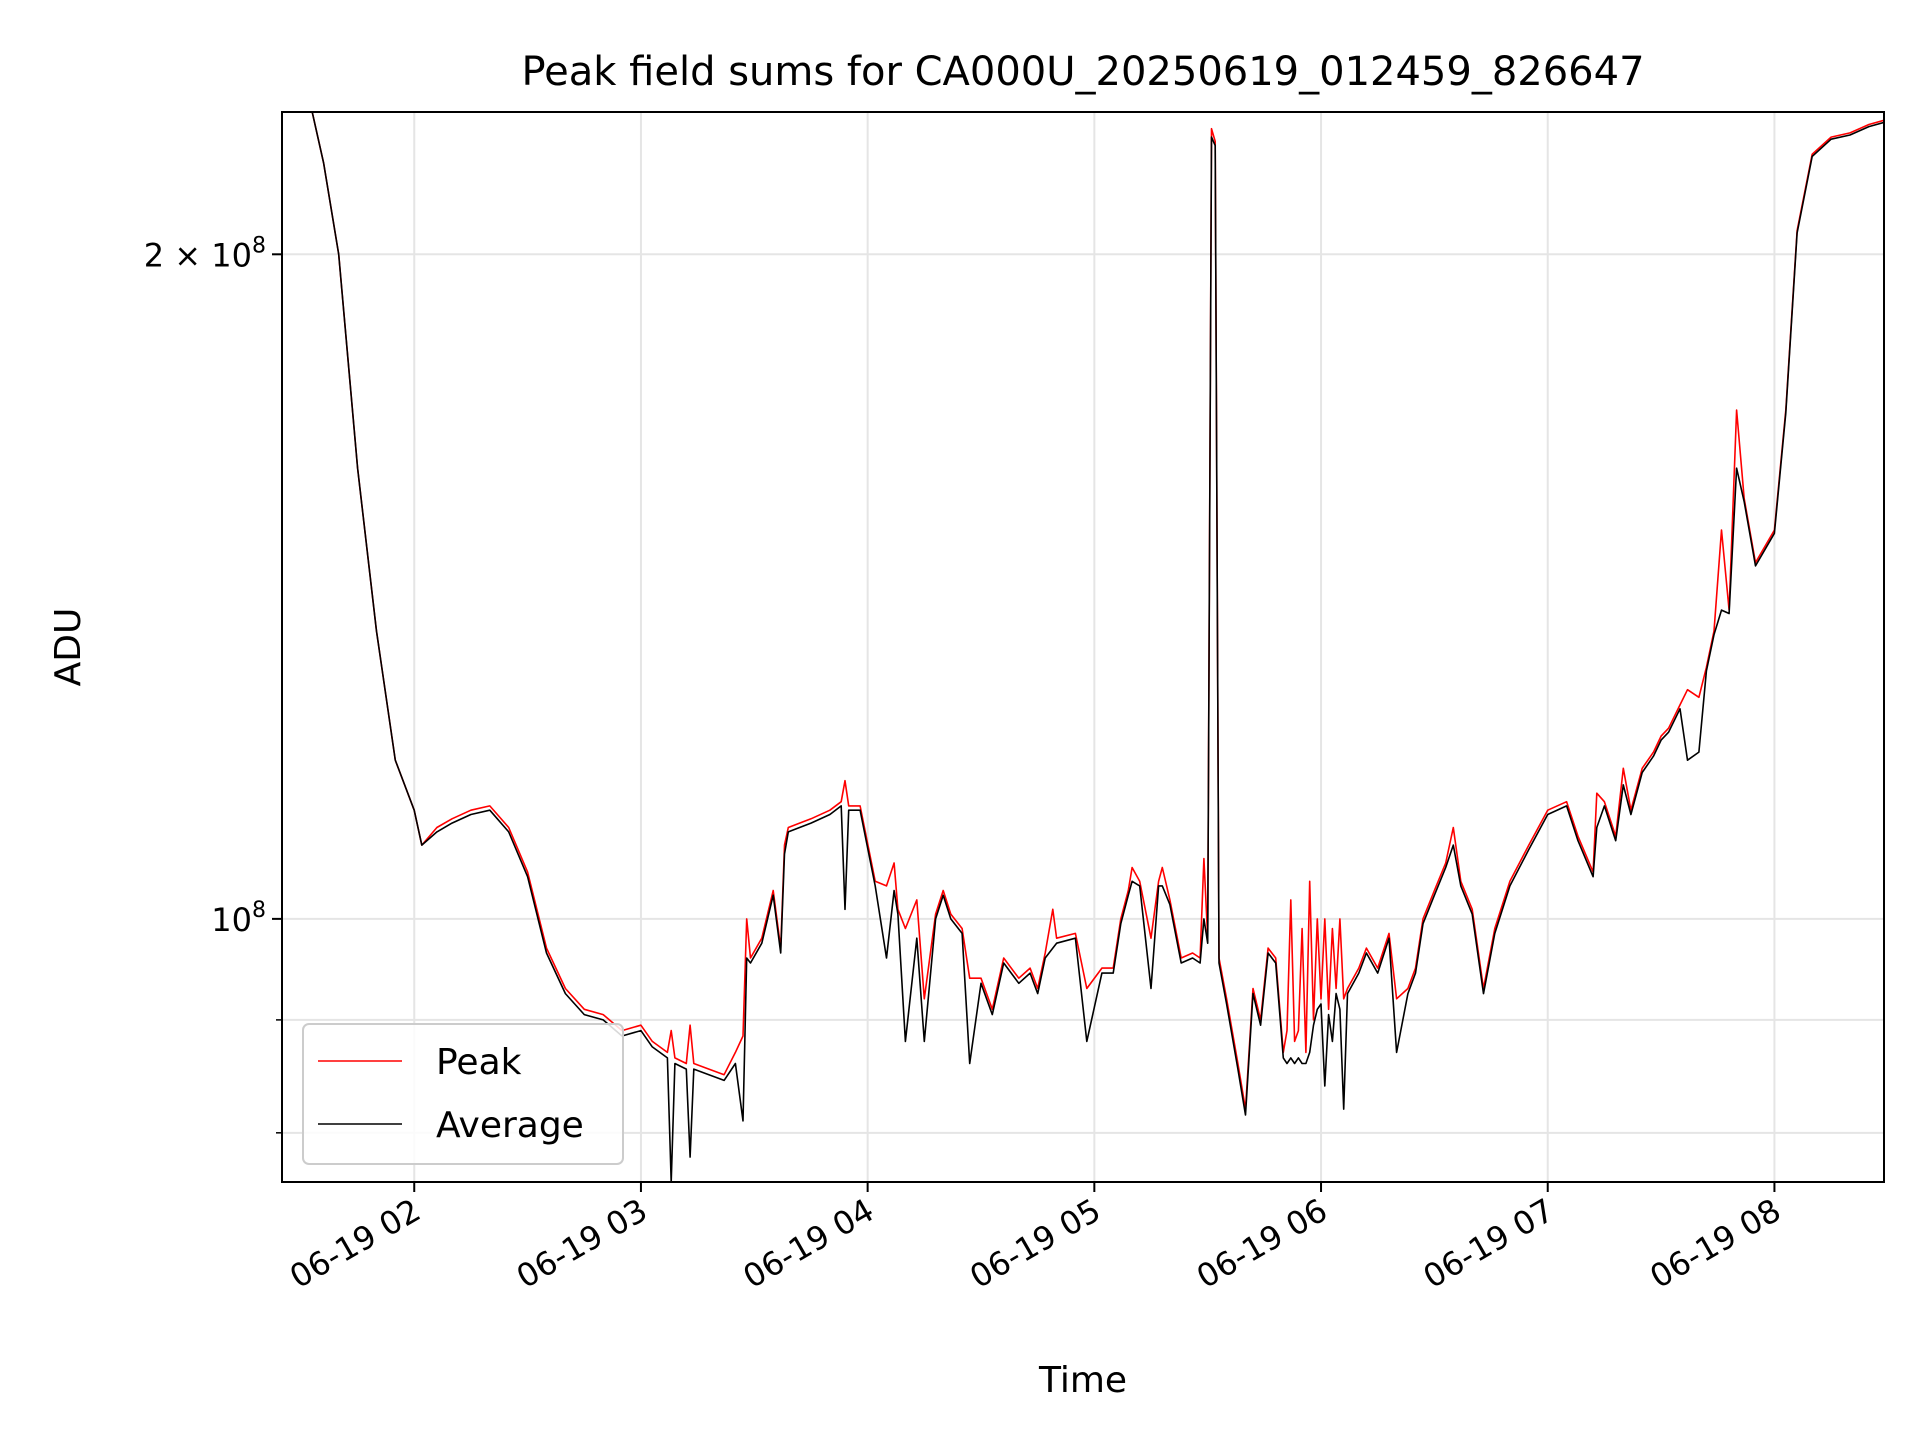  What do you see at coordinates (205, 253) in the screenshot?
I see `y-tick-label: 2 × 108` at bounding box center [205, 253].